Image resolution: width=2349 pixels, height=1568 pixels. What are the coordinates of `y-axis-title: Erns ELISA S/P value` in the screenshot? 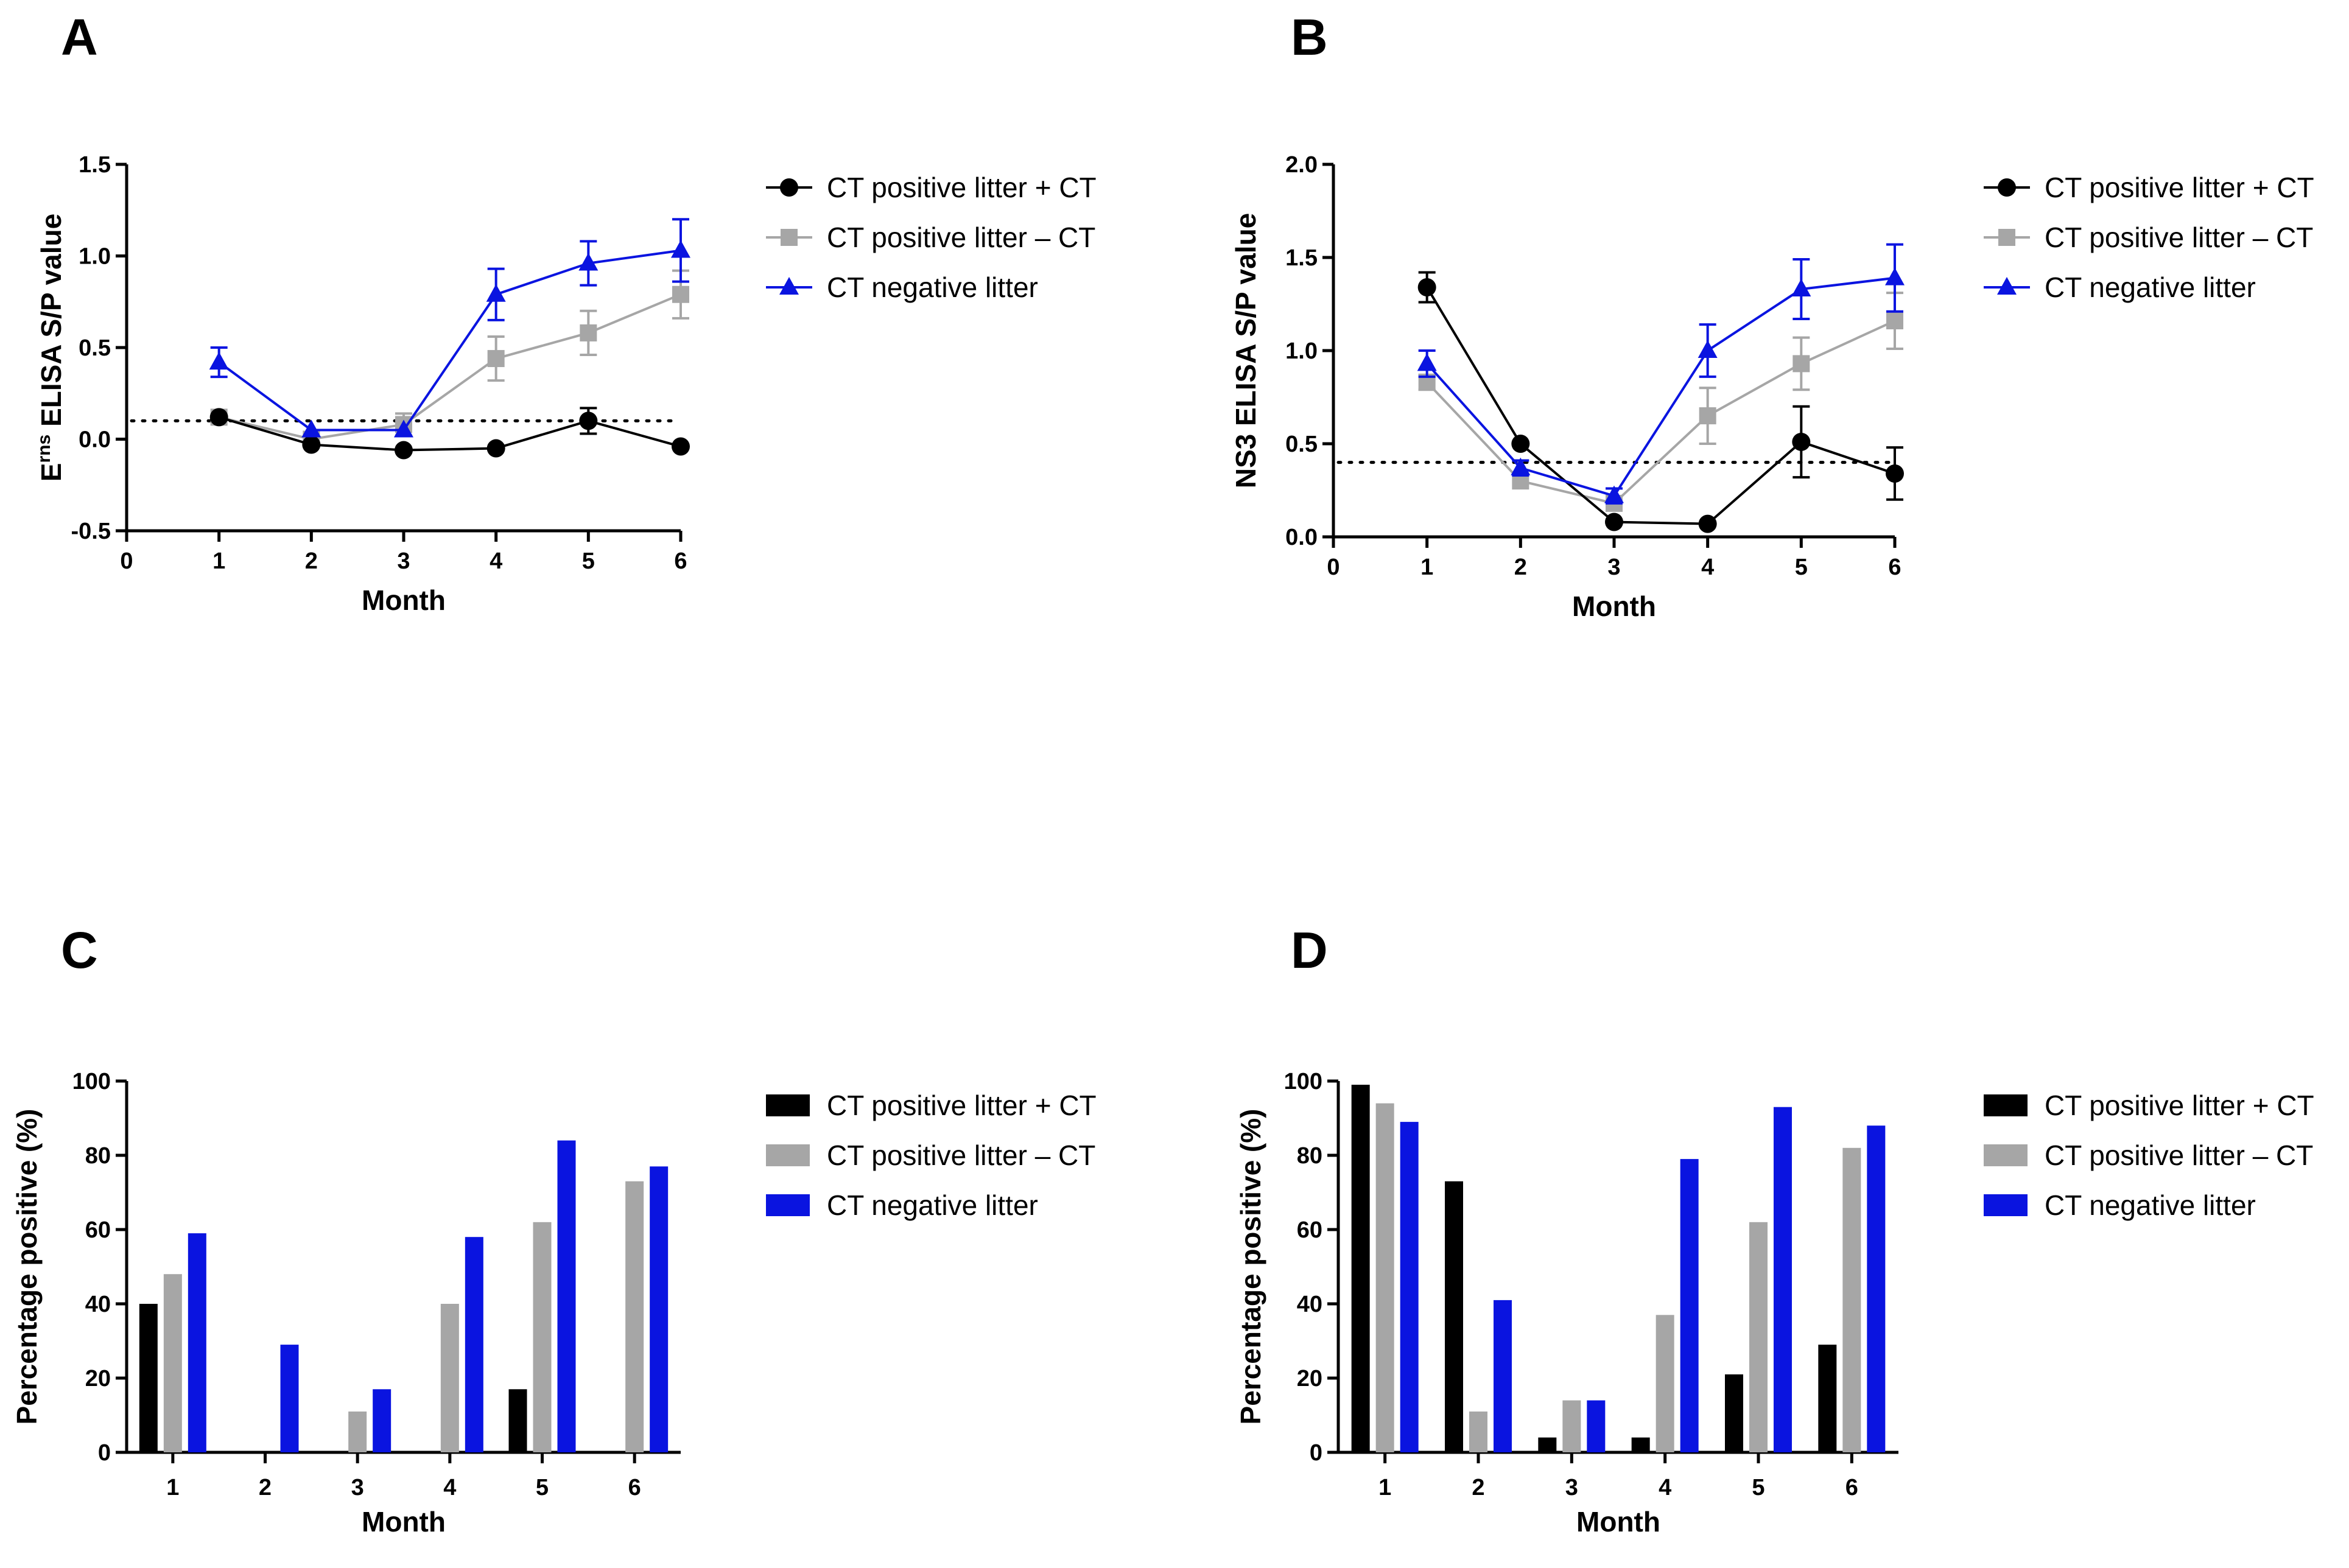 It's located at (50, 347).